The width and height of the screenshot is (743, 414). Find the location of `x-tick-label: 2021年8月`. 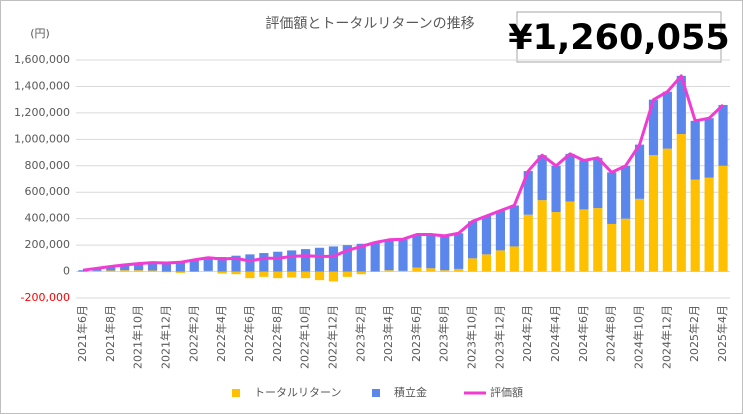

x-tick-label: 2021年8月 is located at coordinates (110, 333).